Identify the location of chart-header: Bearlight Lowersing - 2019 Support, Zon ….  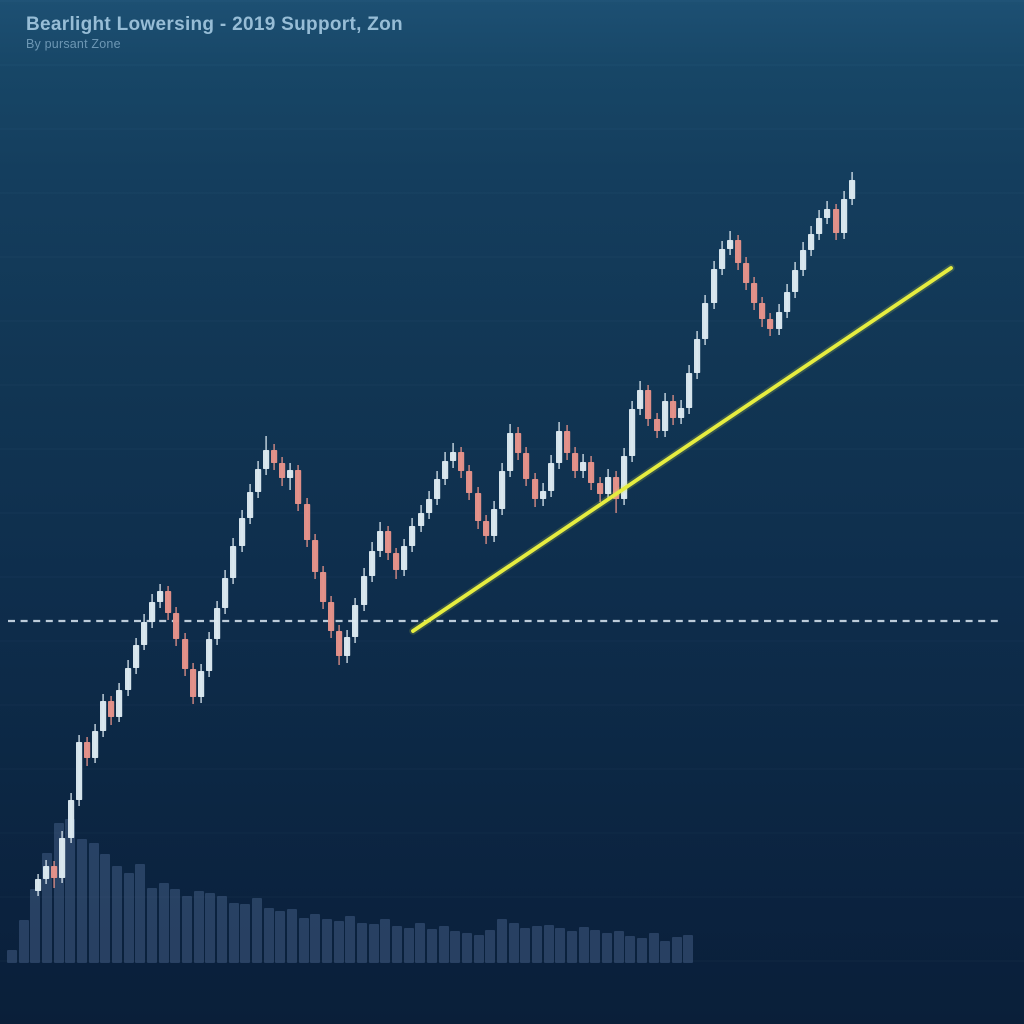
(214, 32).